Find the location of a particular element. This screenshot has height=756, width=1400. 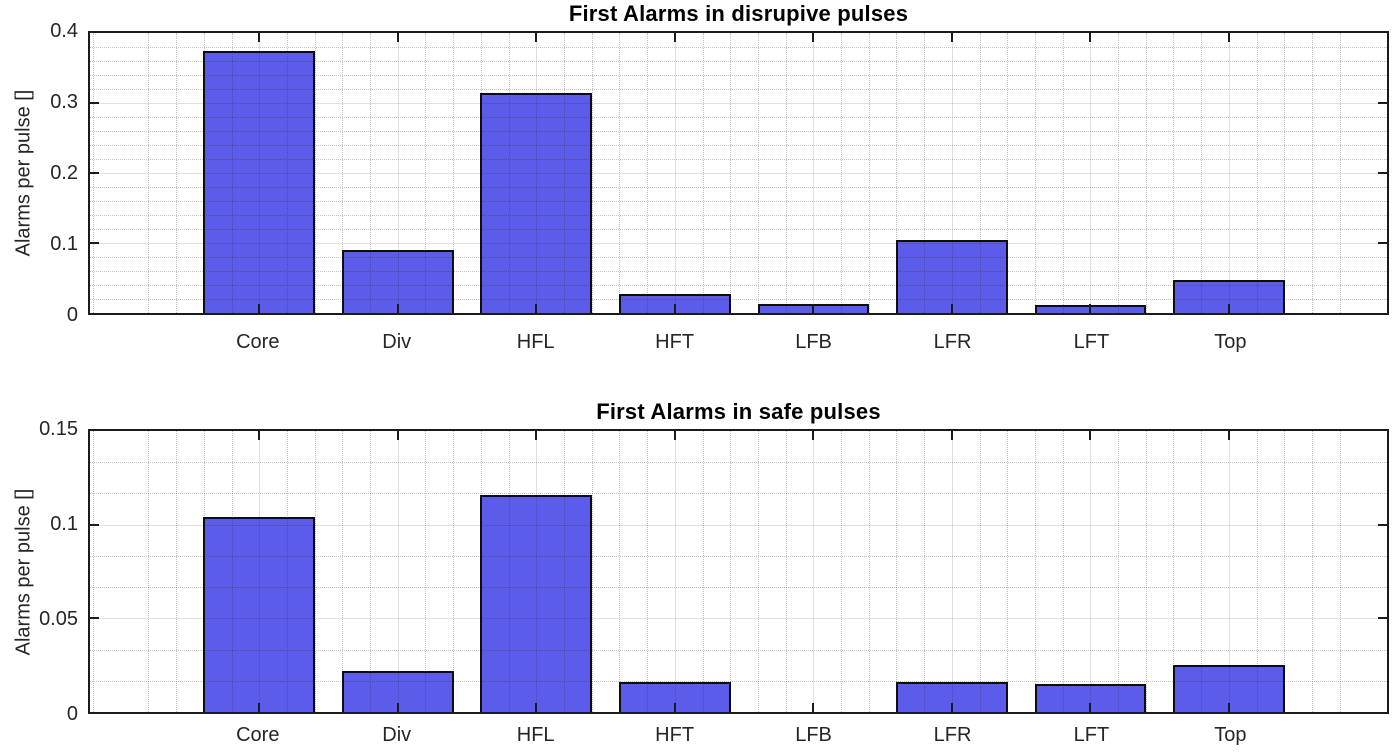

y-tick-label: 0.1 is located at coordinates (64, 524).